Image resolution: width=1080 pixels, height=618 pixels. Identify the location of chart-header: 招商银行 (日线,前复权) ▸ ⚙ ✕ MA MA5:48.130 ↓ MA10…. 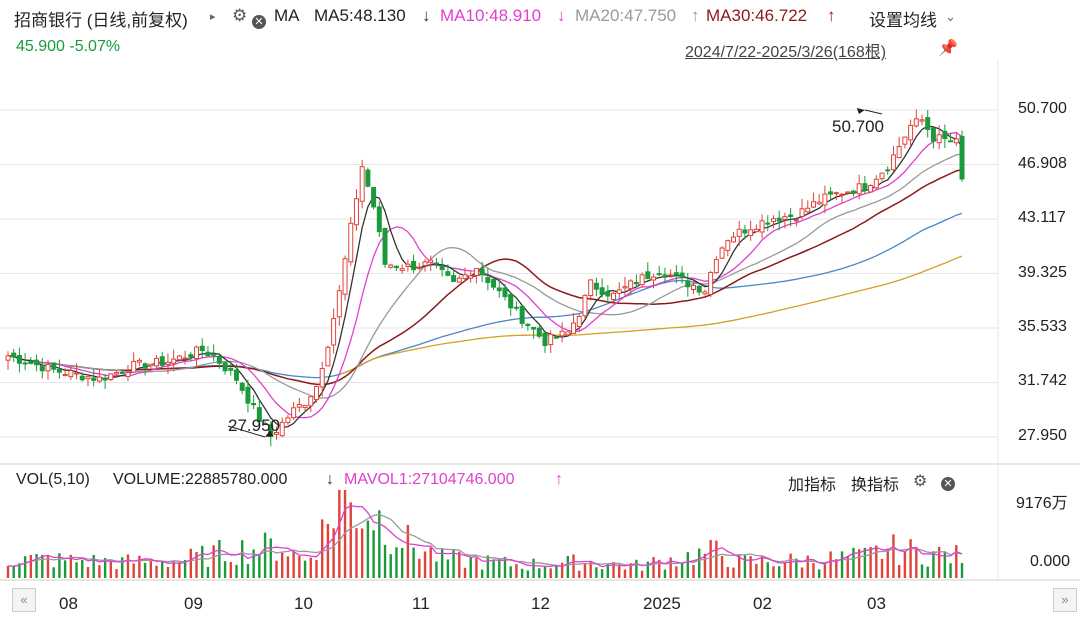
(485, 18).